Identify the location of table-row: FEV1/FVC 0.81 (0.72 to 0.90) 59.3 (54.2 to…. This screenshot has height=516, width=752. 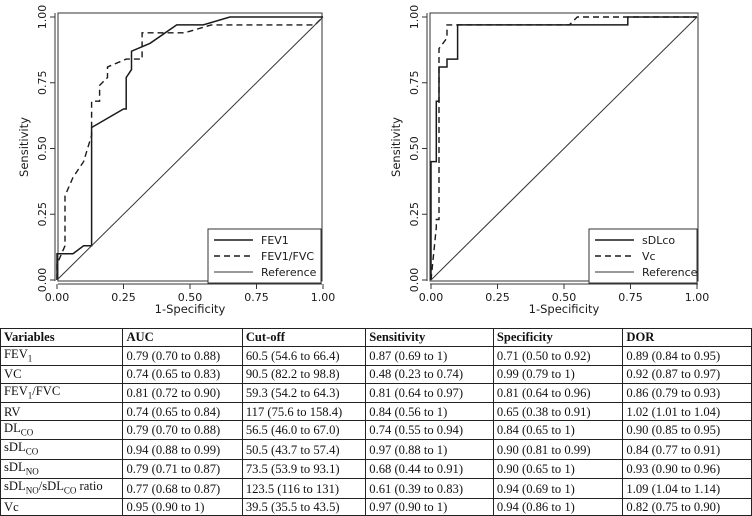
(376, 393).